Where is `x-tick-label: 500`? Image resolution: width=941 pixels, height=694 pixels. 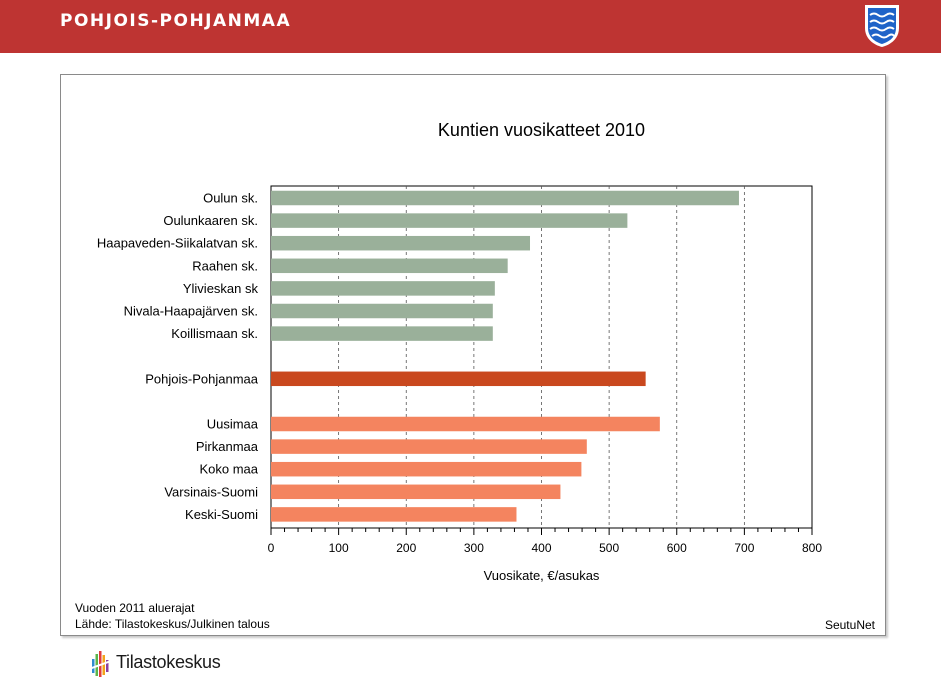
x-tick-label: 500 is located at coordinates (609, 548).